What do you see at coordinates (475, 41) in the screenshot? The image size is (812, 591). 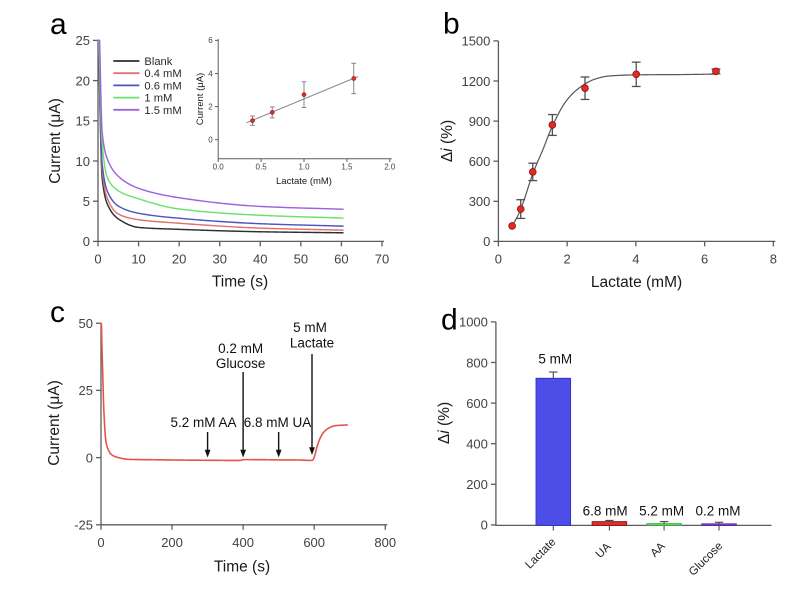 I see `svg-text: 1500` at bounding box center [475, 41].